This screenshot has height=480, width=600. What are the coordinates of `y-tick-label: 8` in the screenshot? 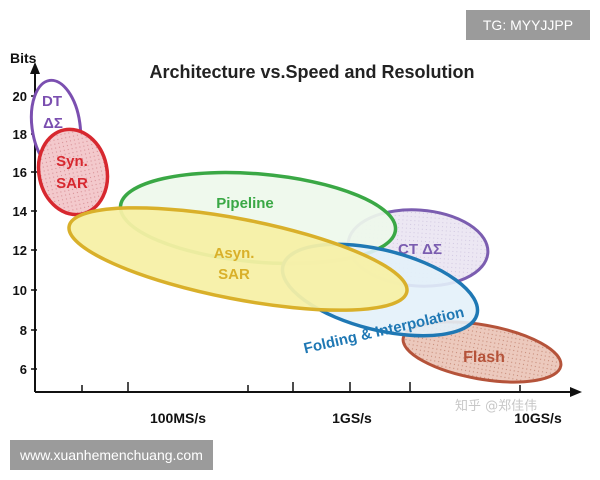 It's located at (23, 330).